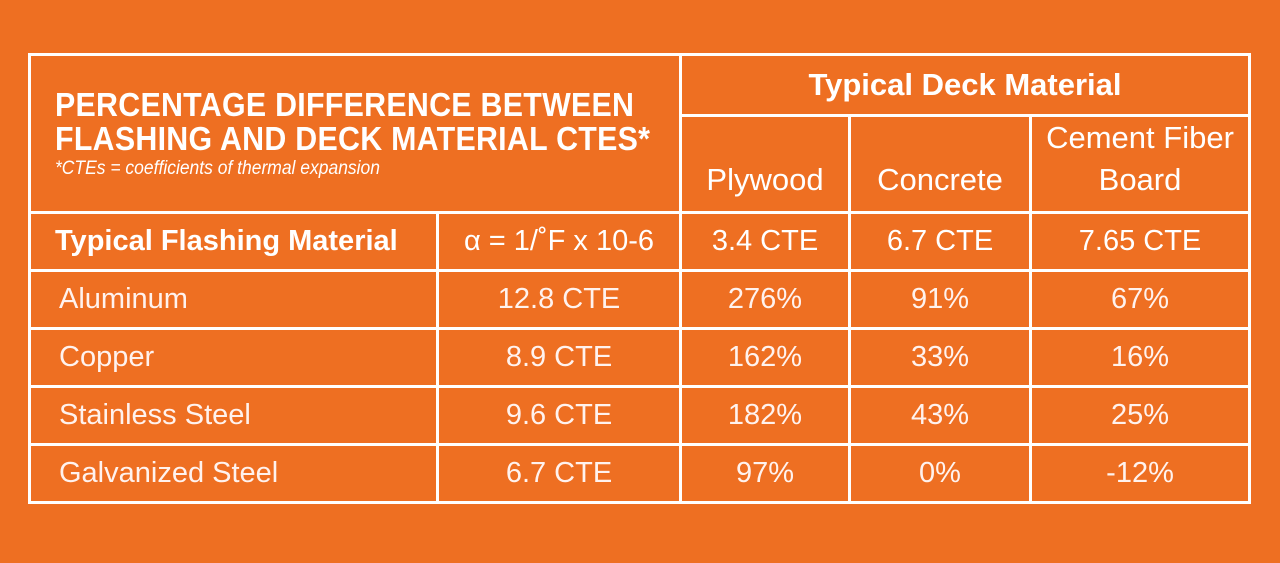 The height and width of the screenshot is (563, 1280). I want to click on deck-material-group-header: Typical Deck Material, so click(965, 85).